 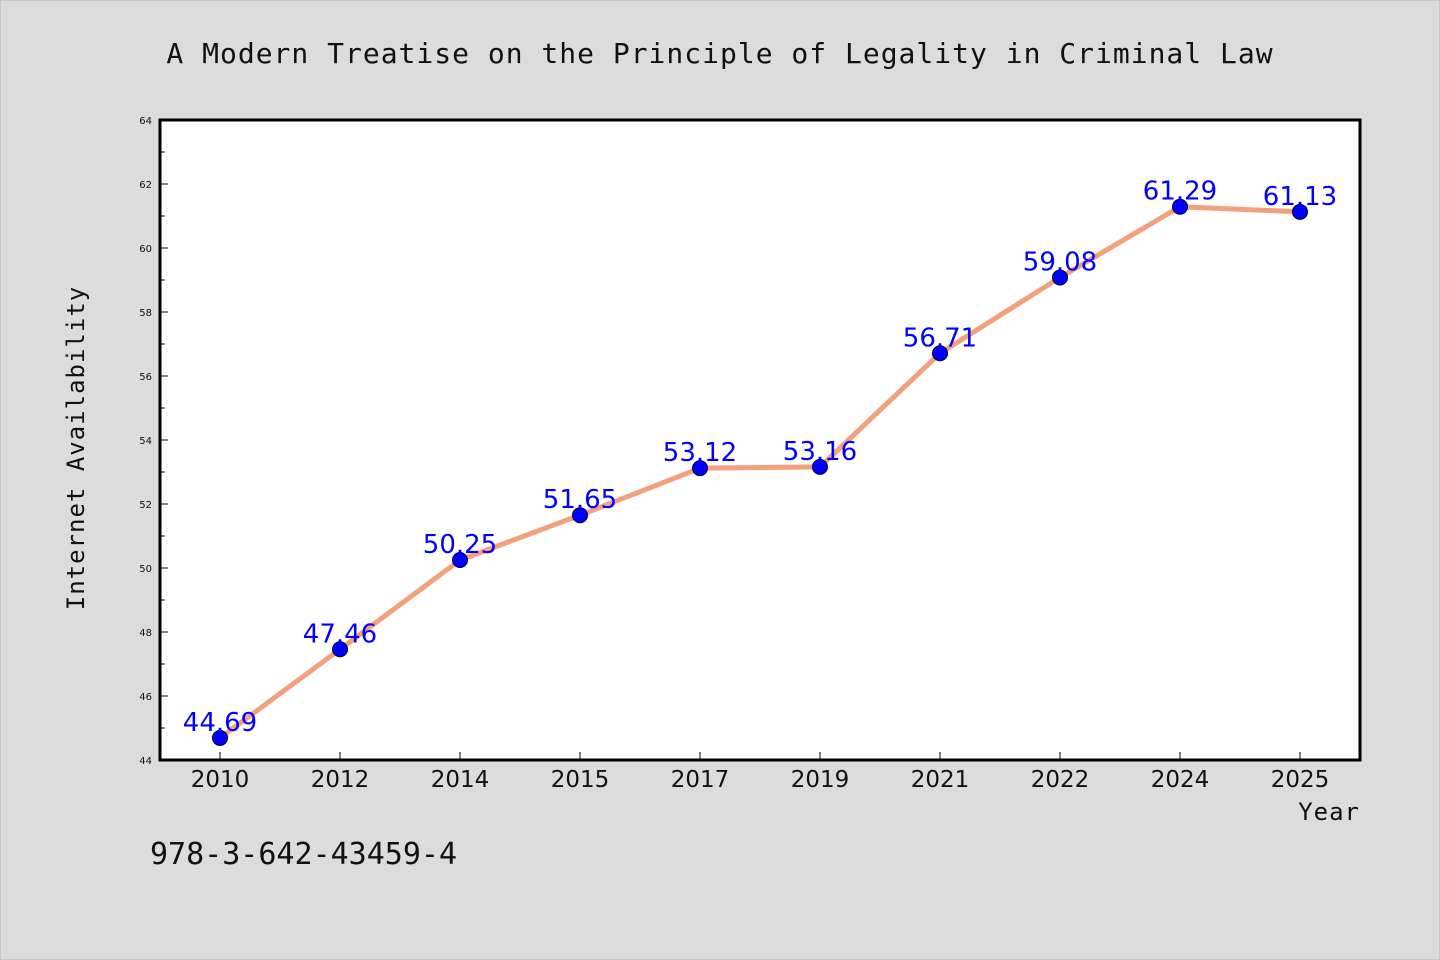 I want to click on x-axis: 2010 2012 2014 2015 2017 2019 2021 2022 2024 2025, so click(x=760, y=772).